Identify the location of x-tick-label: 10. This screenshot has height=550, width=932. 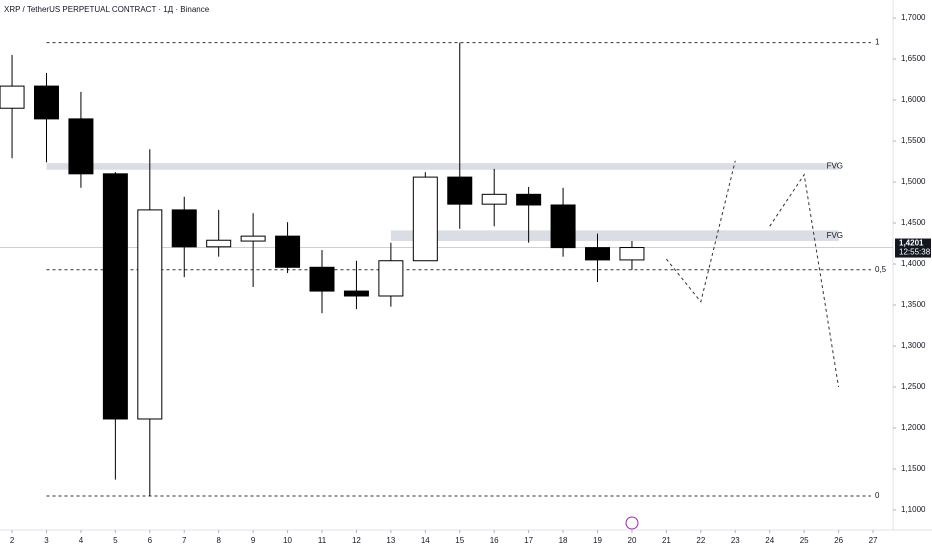
(287, 540).